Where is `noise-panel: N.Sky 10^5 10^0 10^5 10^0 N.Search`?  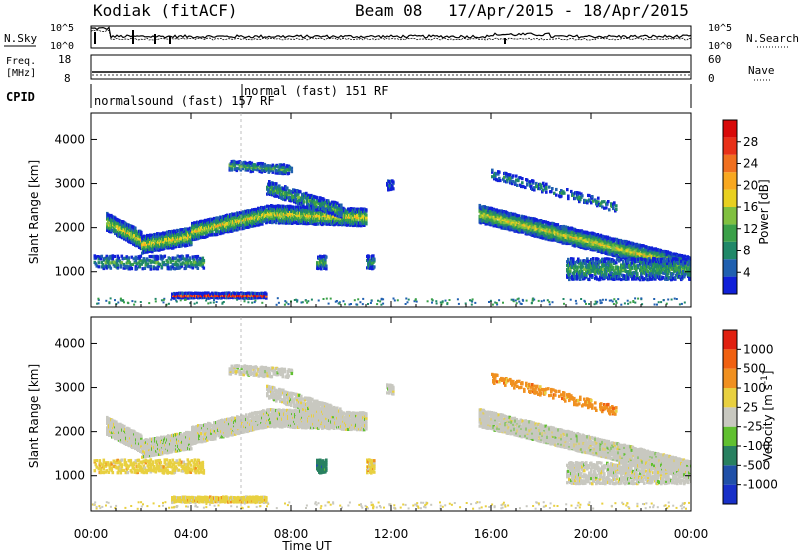 noise-panel: N.Sky 10^5 10^0 10^5 10^0 N.Search is located at coordinates (401, 37).